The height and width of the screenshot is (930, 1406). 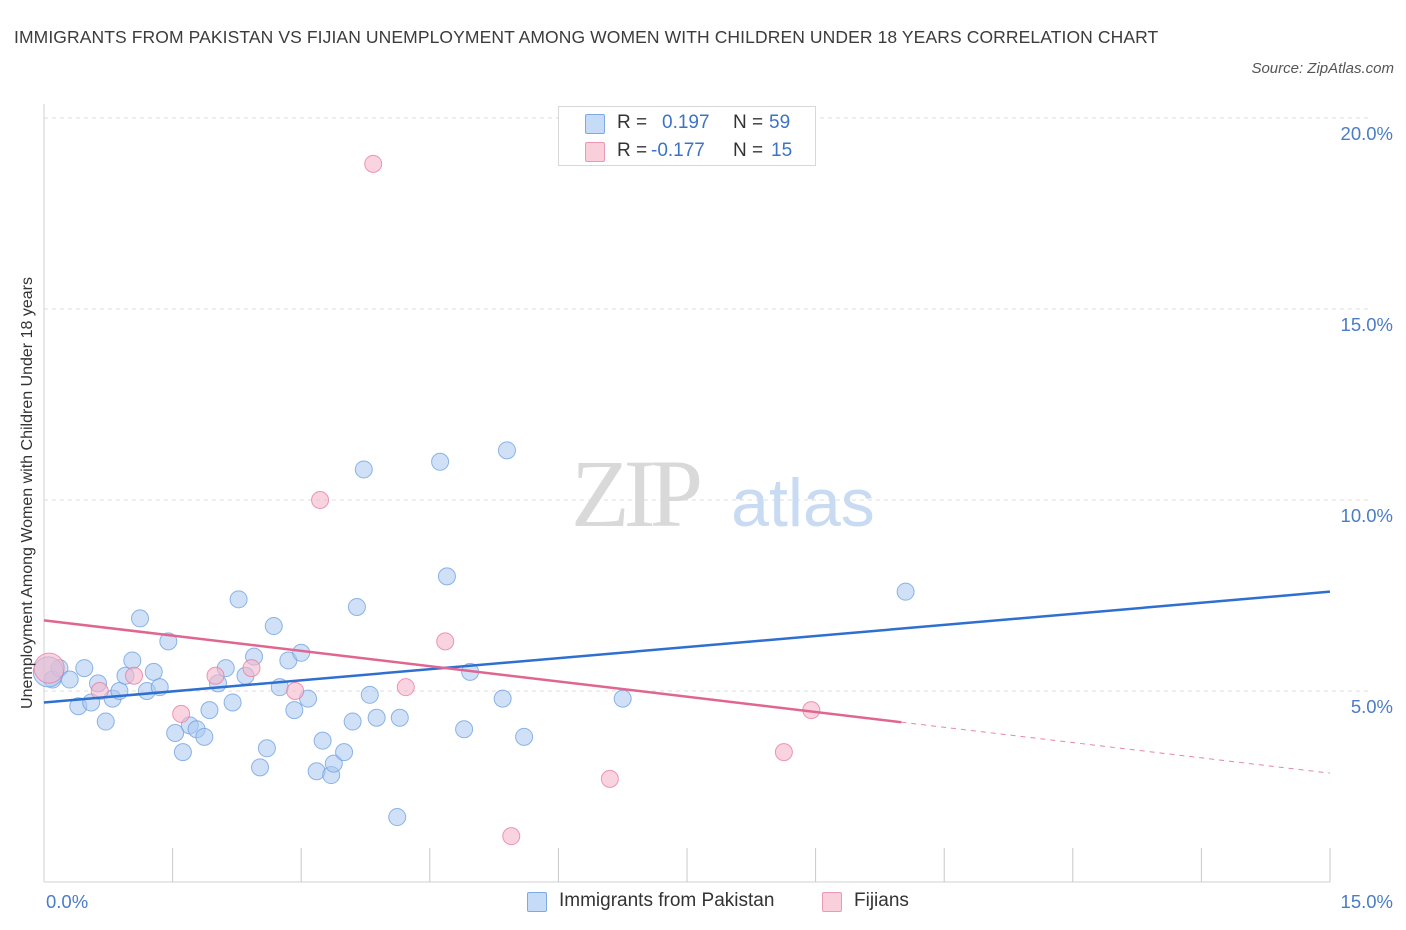 What do you see at coordinates (1367, 133) in the screenshot?
I see `y-tick-label-3: 20.0%` at bounding box center [1367, 133].